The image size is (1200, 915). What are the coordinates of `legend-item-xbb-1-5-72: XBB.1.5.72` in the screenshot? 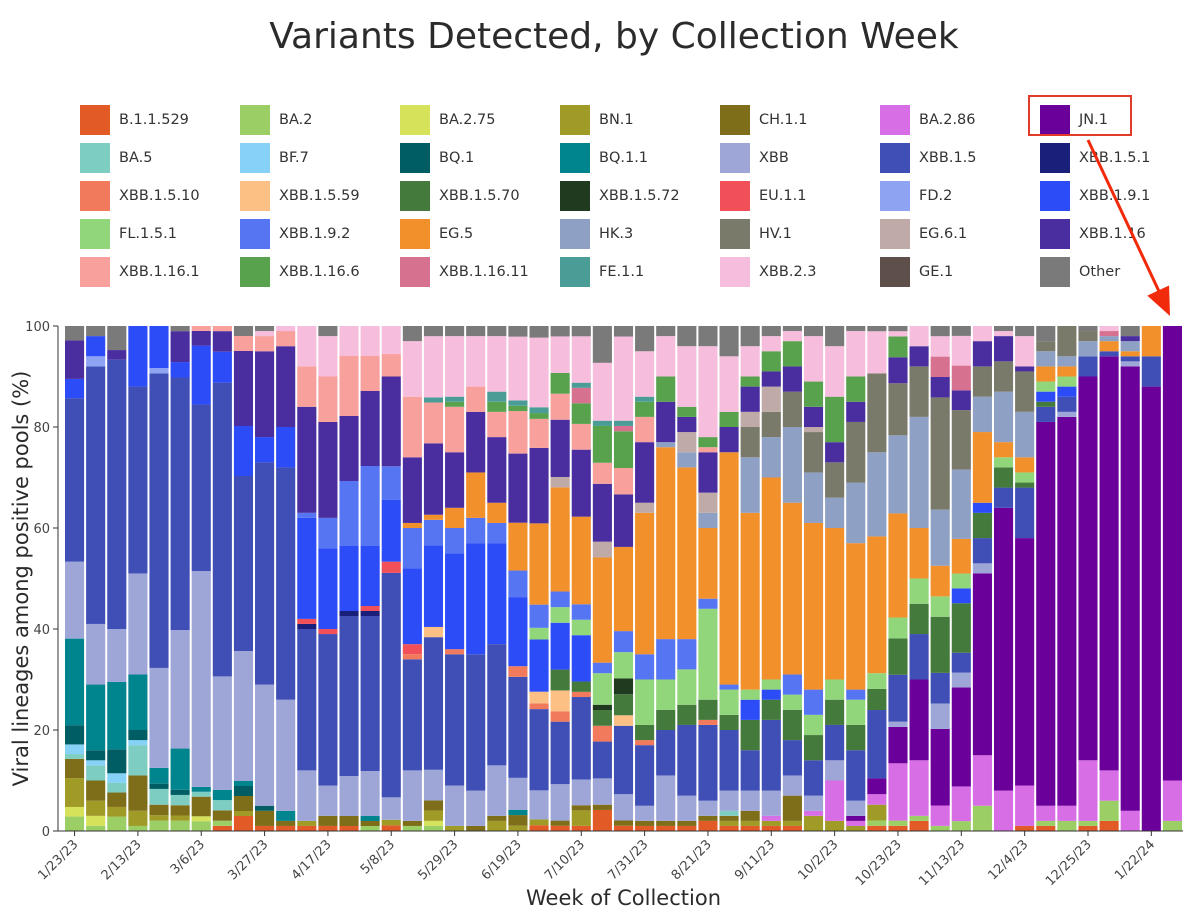 It's located at (620, 196).